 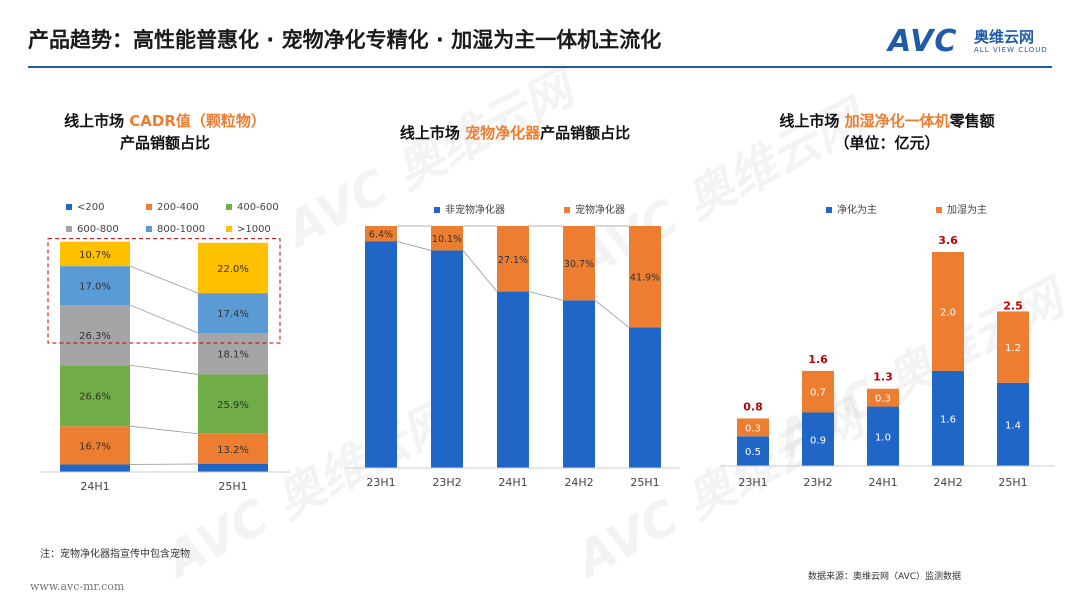 I want to click on data-label: 0.9, so click(x=818, y=440).